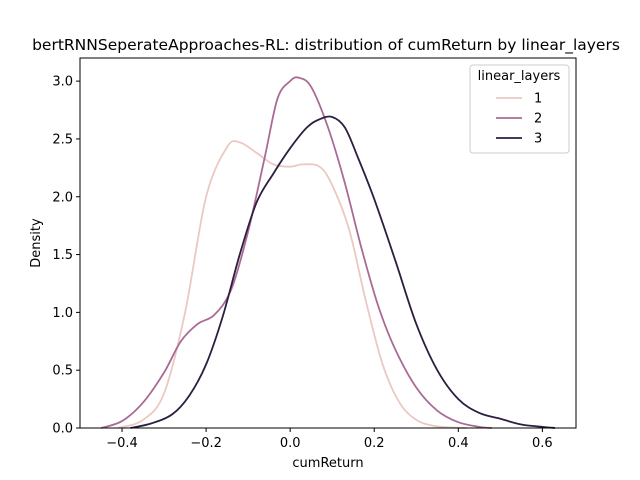 The height and width of the screenshot is (480, 640). I want to click on y-axis: 0.0 0.5 1.0 1.5 2.0 2.5 3.0, so click(66, 256).